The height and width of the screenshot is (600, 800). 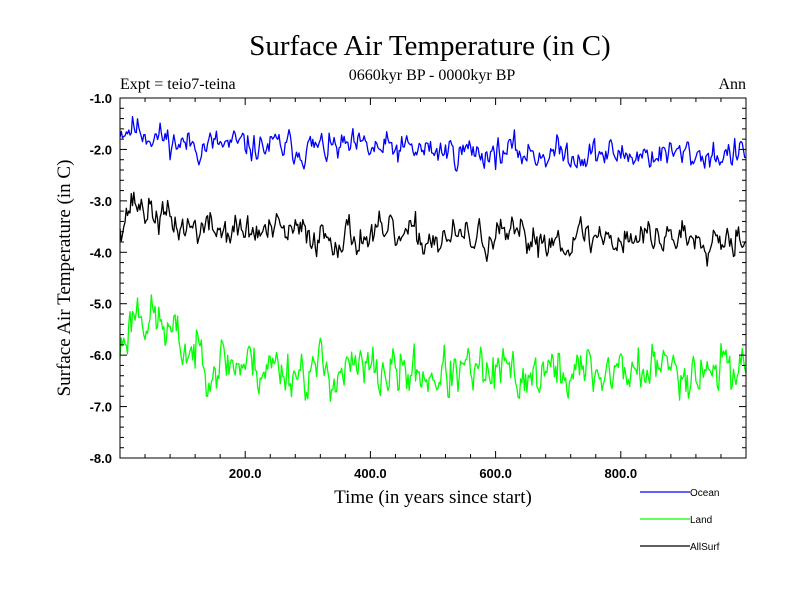 I want to click on legend-label-allsurf: AllSurf, so click(x=705, y=547).